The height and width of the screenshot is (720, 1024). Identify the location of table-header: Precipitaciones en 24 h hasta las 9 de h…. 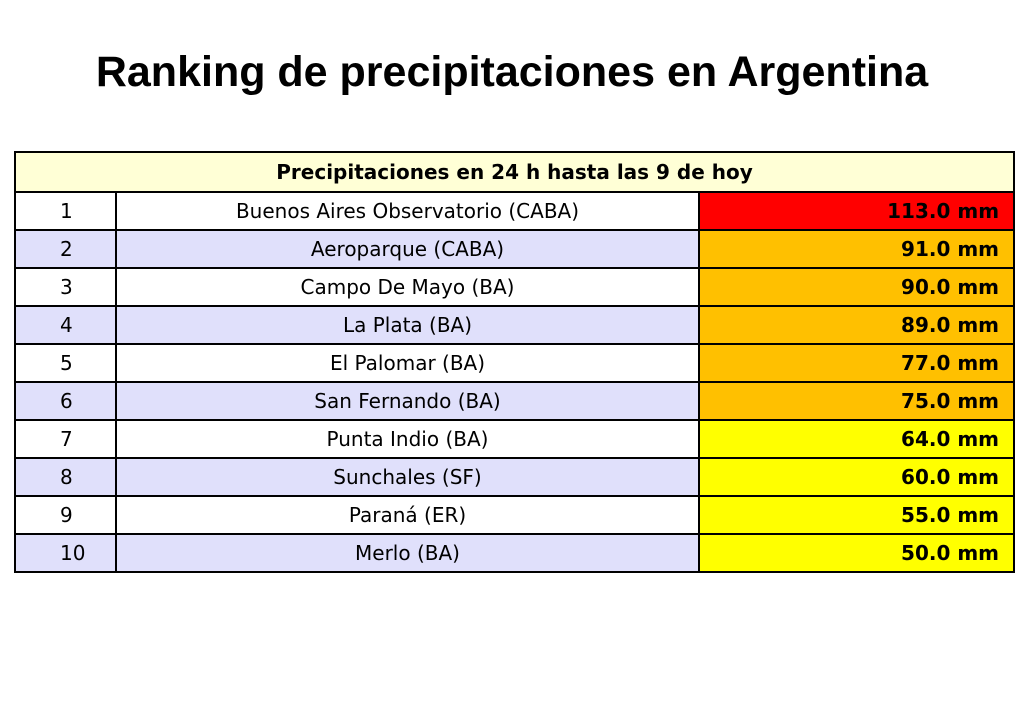
(514, 172).